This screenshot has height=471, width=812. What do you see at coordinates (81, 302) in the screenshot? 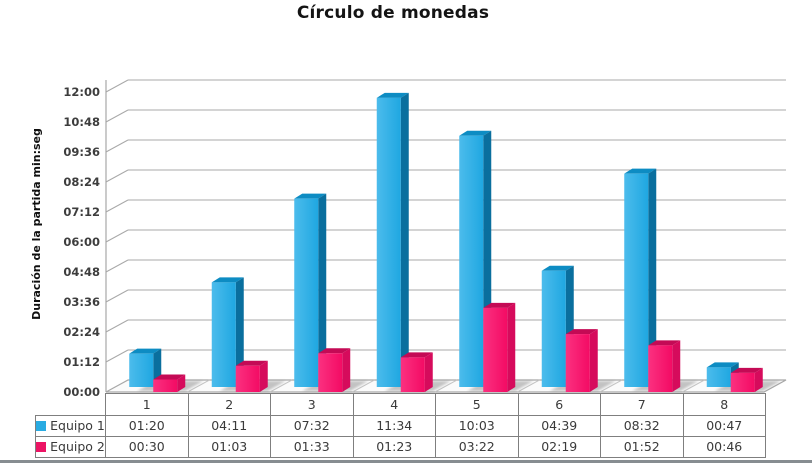
I see `y-tick-label: 03:36` at bounding box center [81, 302].